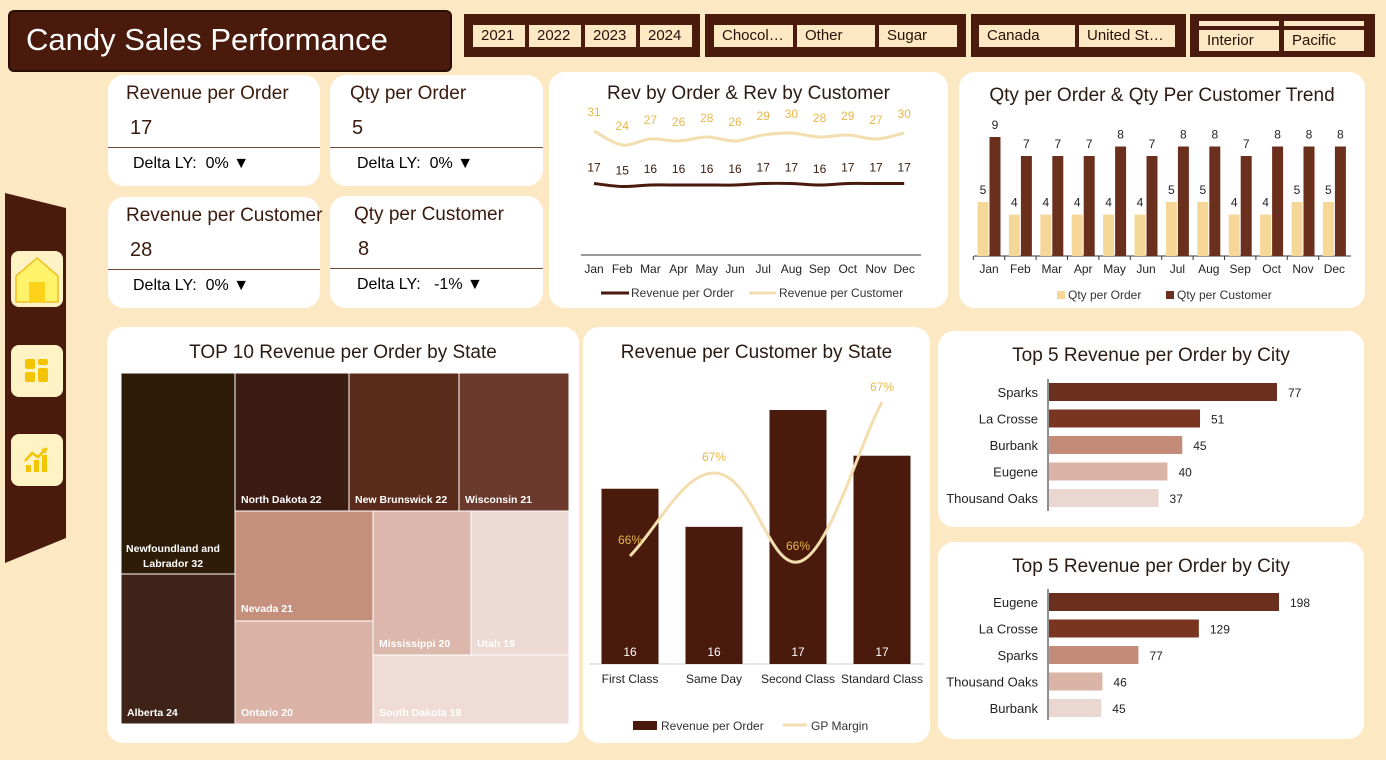  Describe the element at coordinates (714, 679) in the screenshot. I see `x-tick-label: Same Day` at that location.